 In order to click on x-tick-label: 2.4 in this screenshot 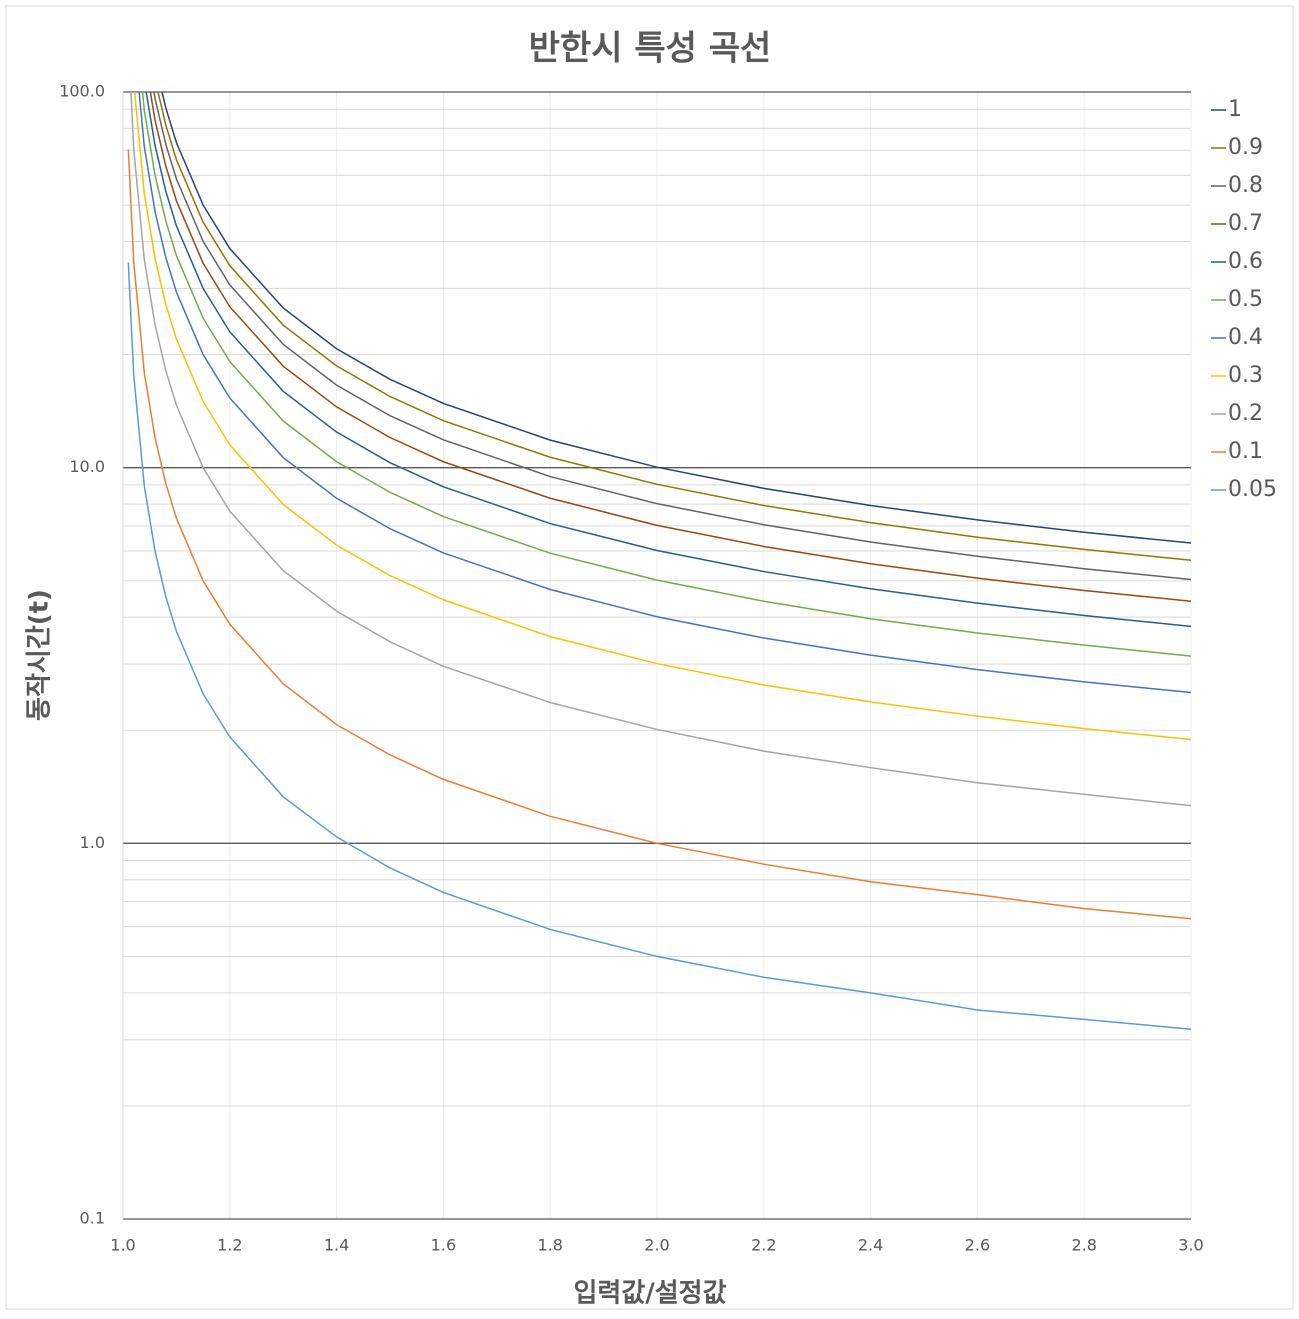, I will do `click(870, 1245)`.